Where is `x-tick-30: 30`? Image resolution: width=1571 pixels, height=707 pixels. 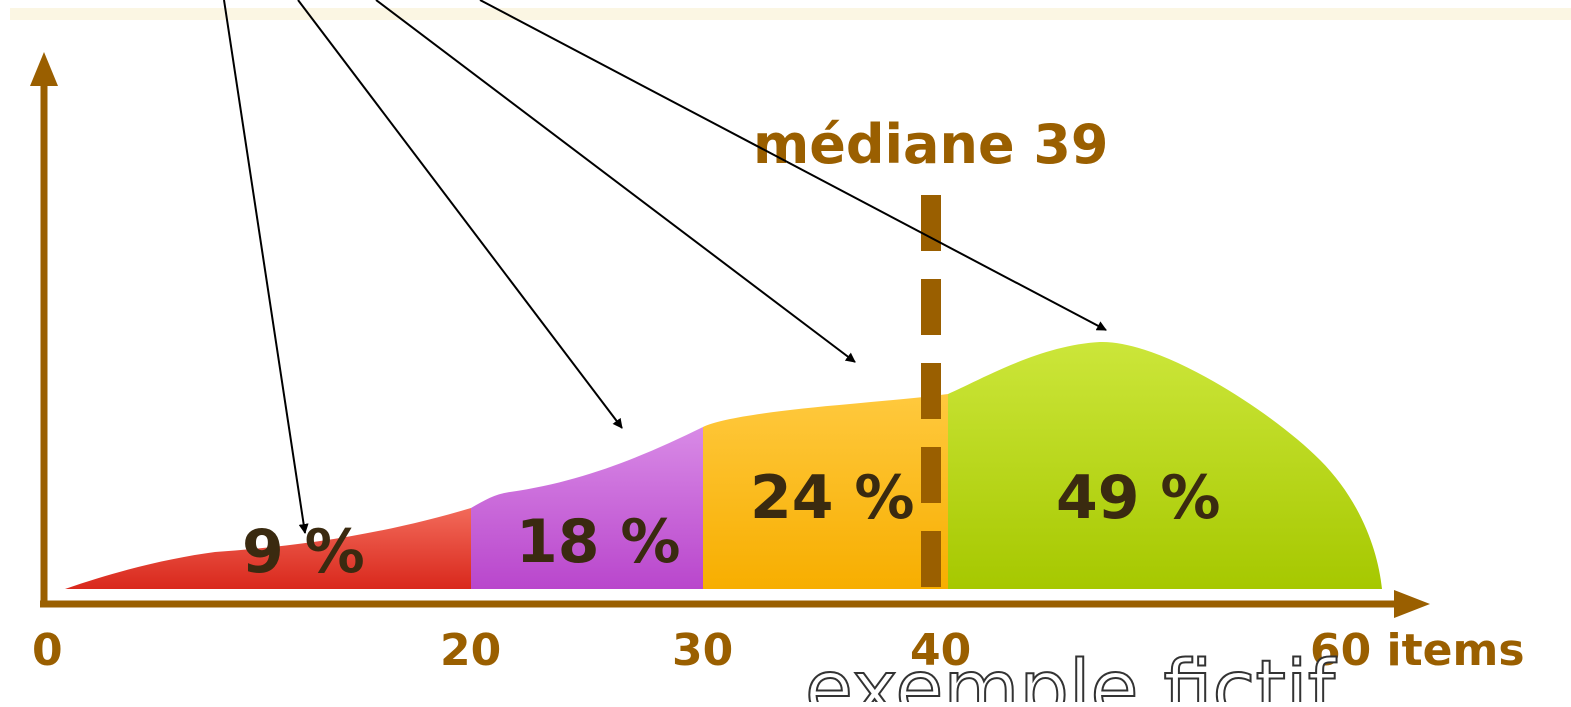
x-tick-30: 30 is located at coordinates (702, 650).